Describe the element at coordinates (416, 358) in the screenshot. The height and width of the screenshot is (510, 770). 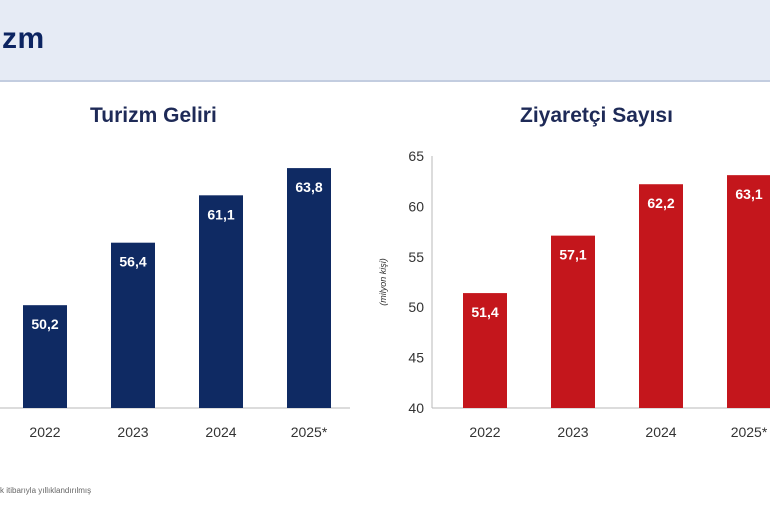
I see `y-tick-label-1-1: 45` at that location.